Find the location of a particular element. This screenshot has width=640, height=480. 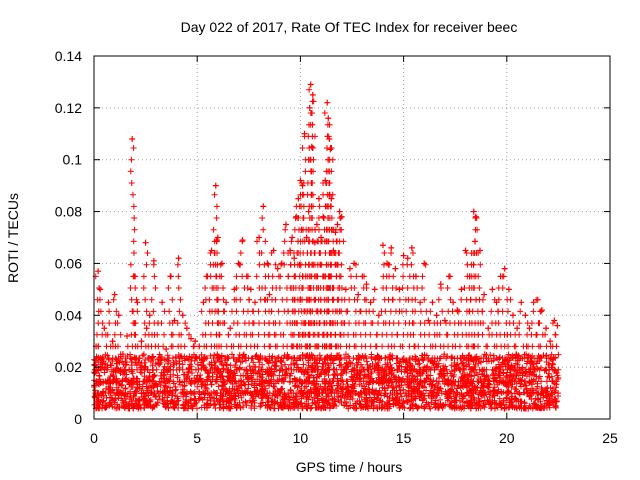

y-tick-label: 0.12 is located at coordinates (68, 108).